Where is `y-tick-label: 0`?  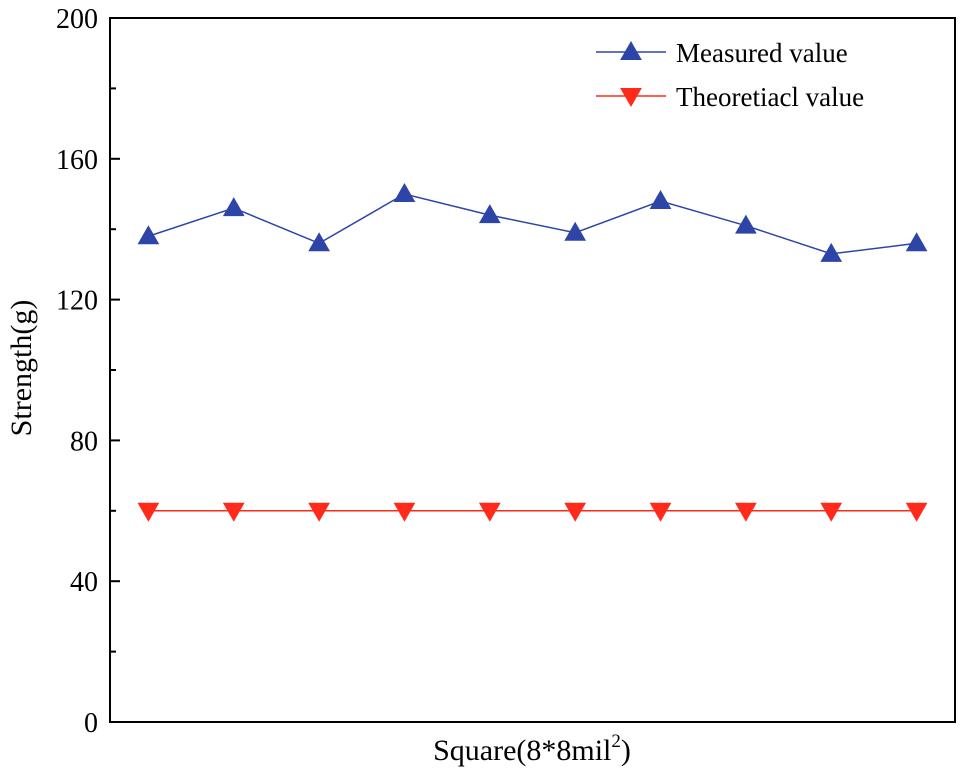 y-tick-label: 0 is located at coordinates (91, 723).